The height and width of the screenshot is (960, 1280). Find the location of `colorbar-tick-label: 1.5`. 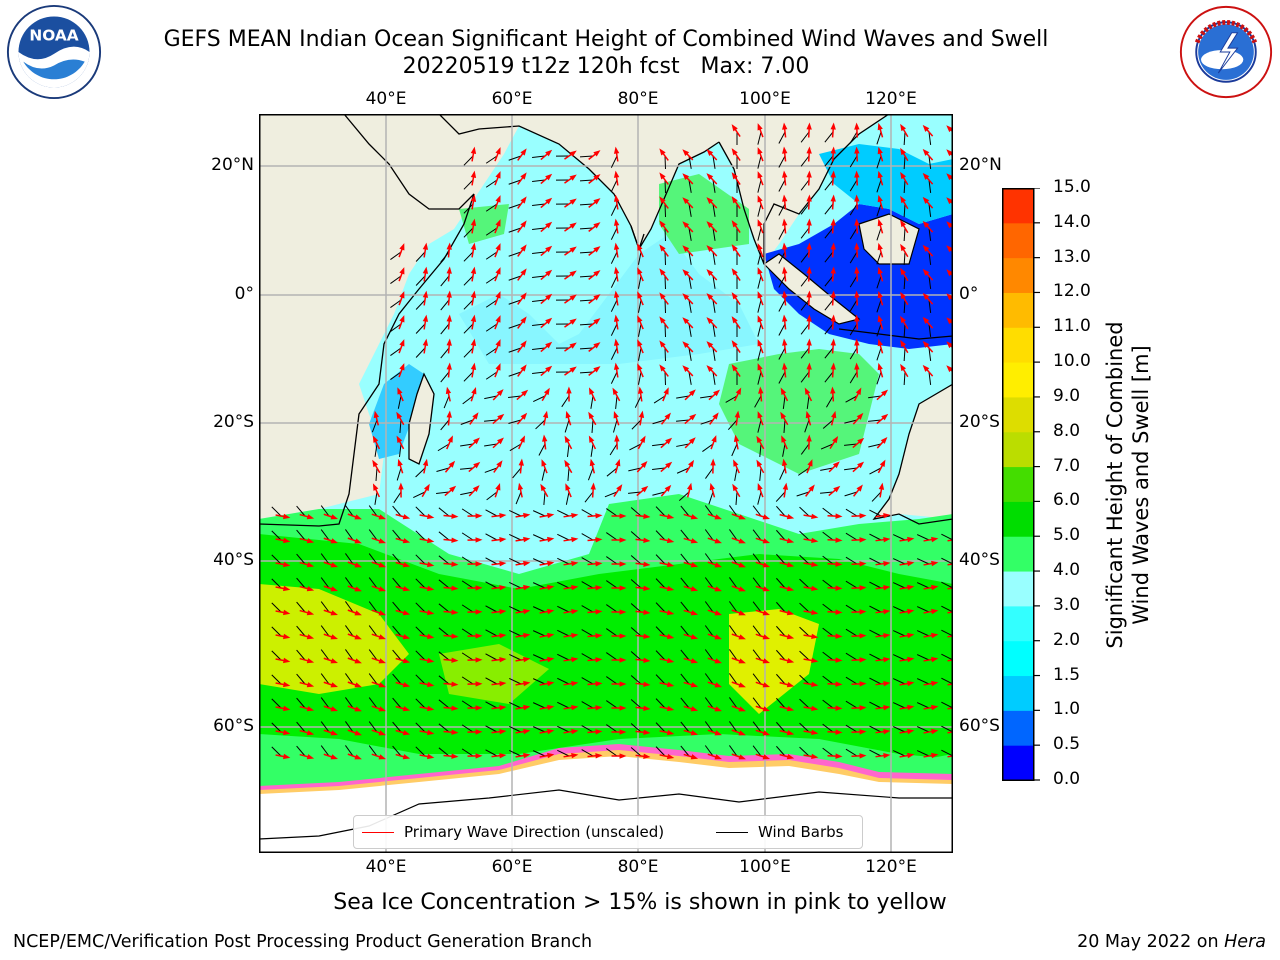

colorbar-tick-label: 1.5 is located at coordinates (1067, 674).